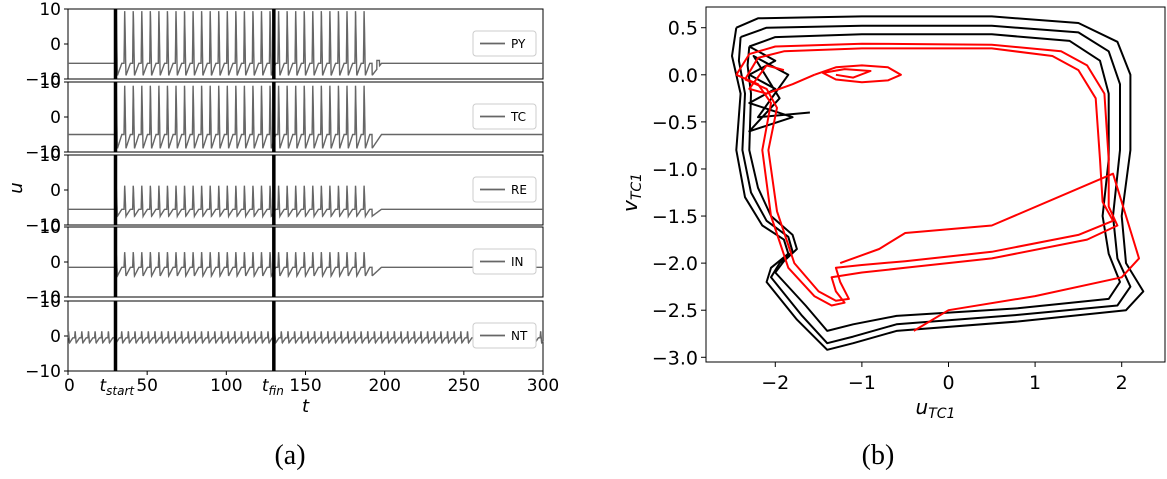  Describe the element at coordinates (305, 117) in the screenshot. I see `trace-tc` at that location.